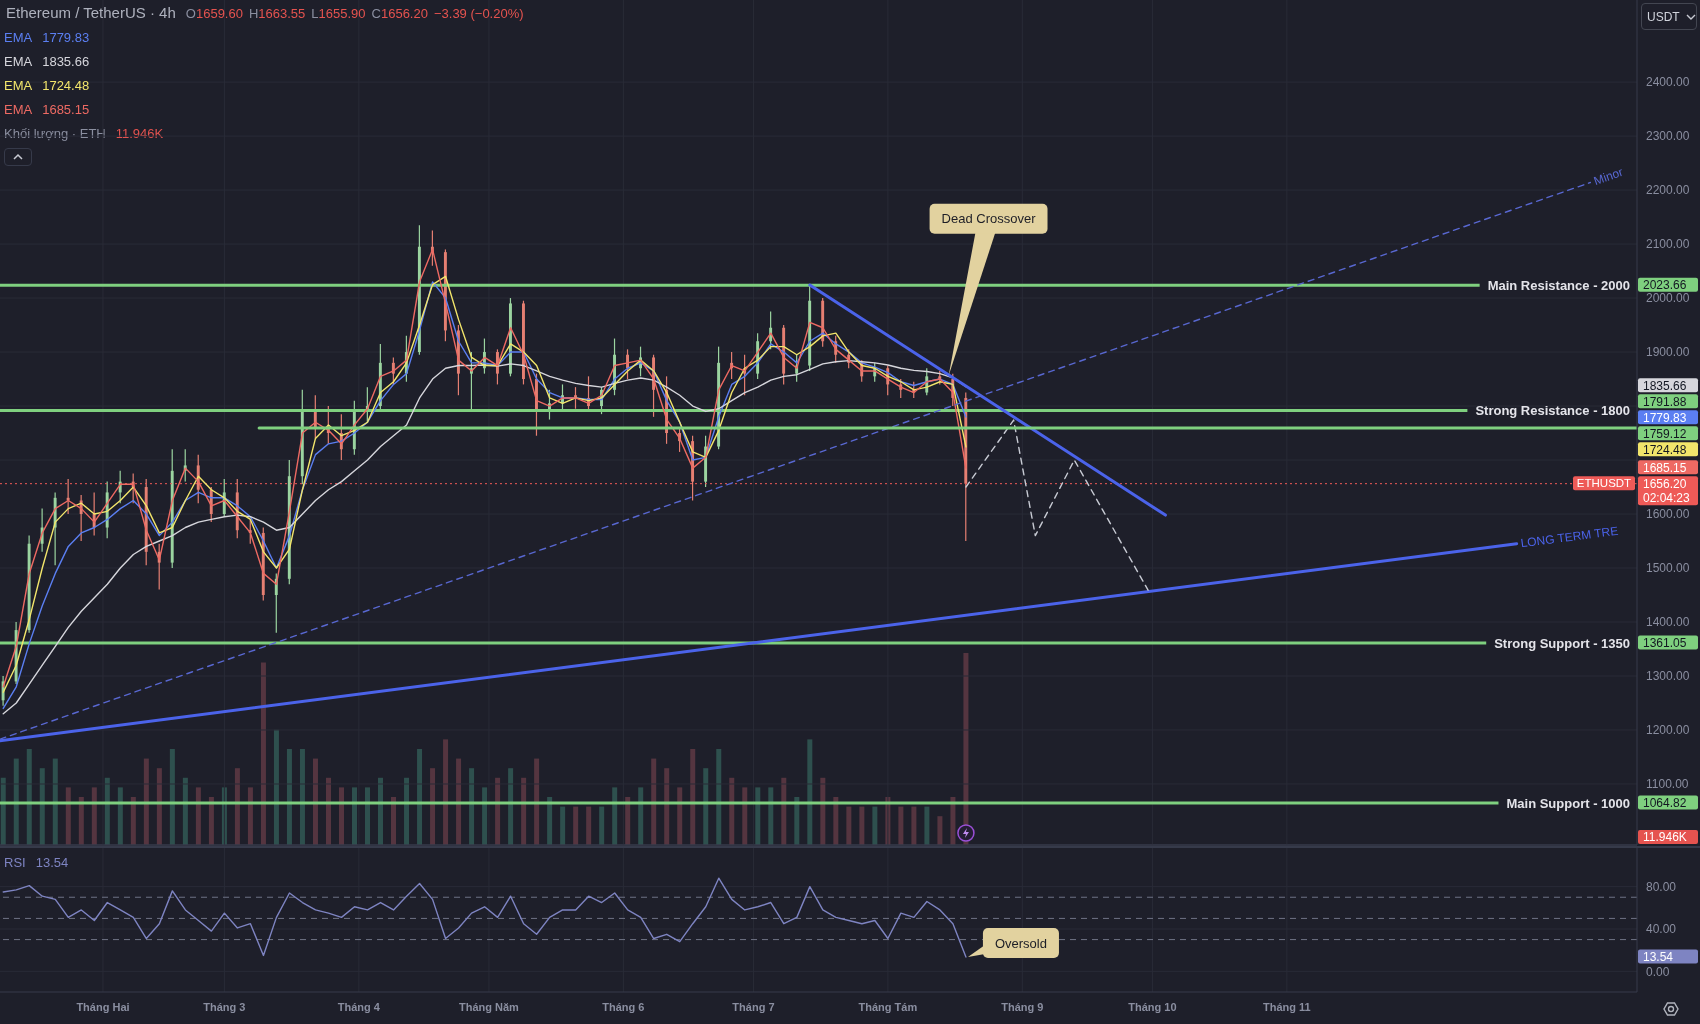 Image resolution: width=1700 pixels, height=1024 pixels. I want to click on annotation: C1656.20, so click(399, 13).